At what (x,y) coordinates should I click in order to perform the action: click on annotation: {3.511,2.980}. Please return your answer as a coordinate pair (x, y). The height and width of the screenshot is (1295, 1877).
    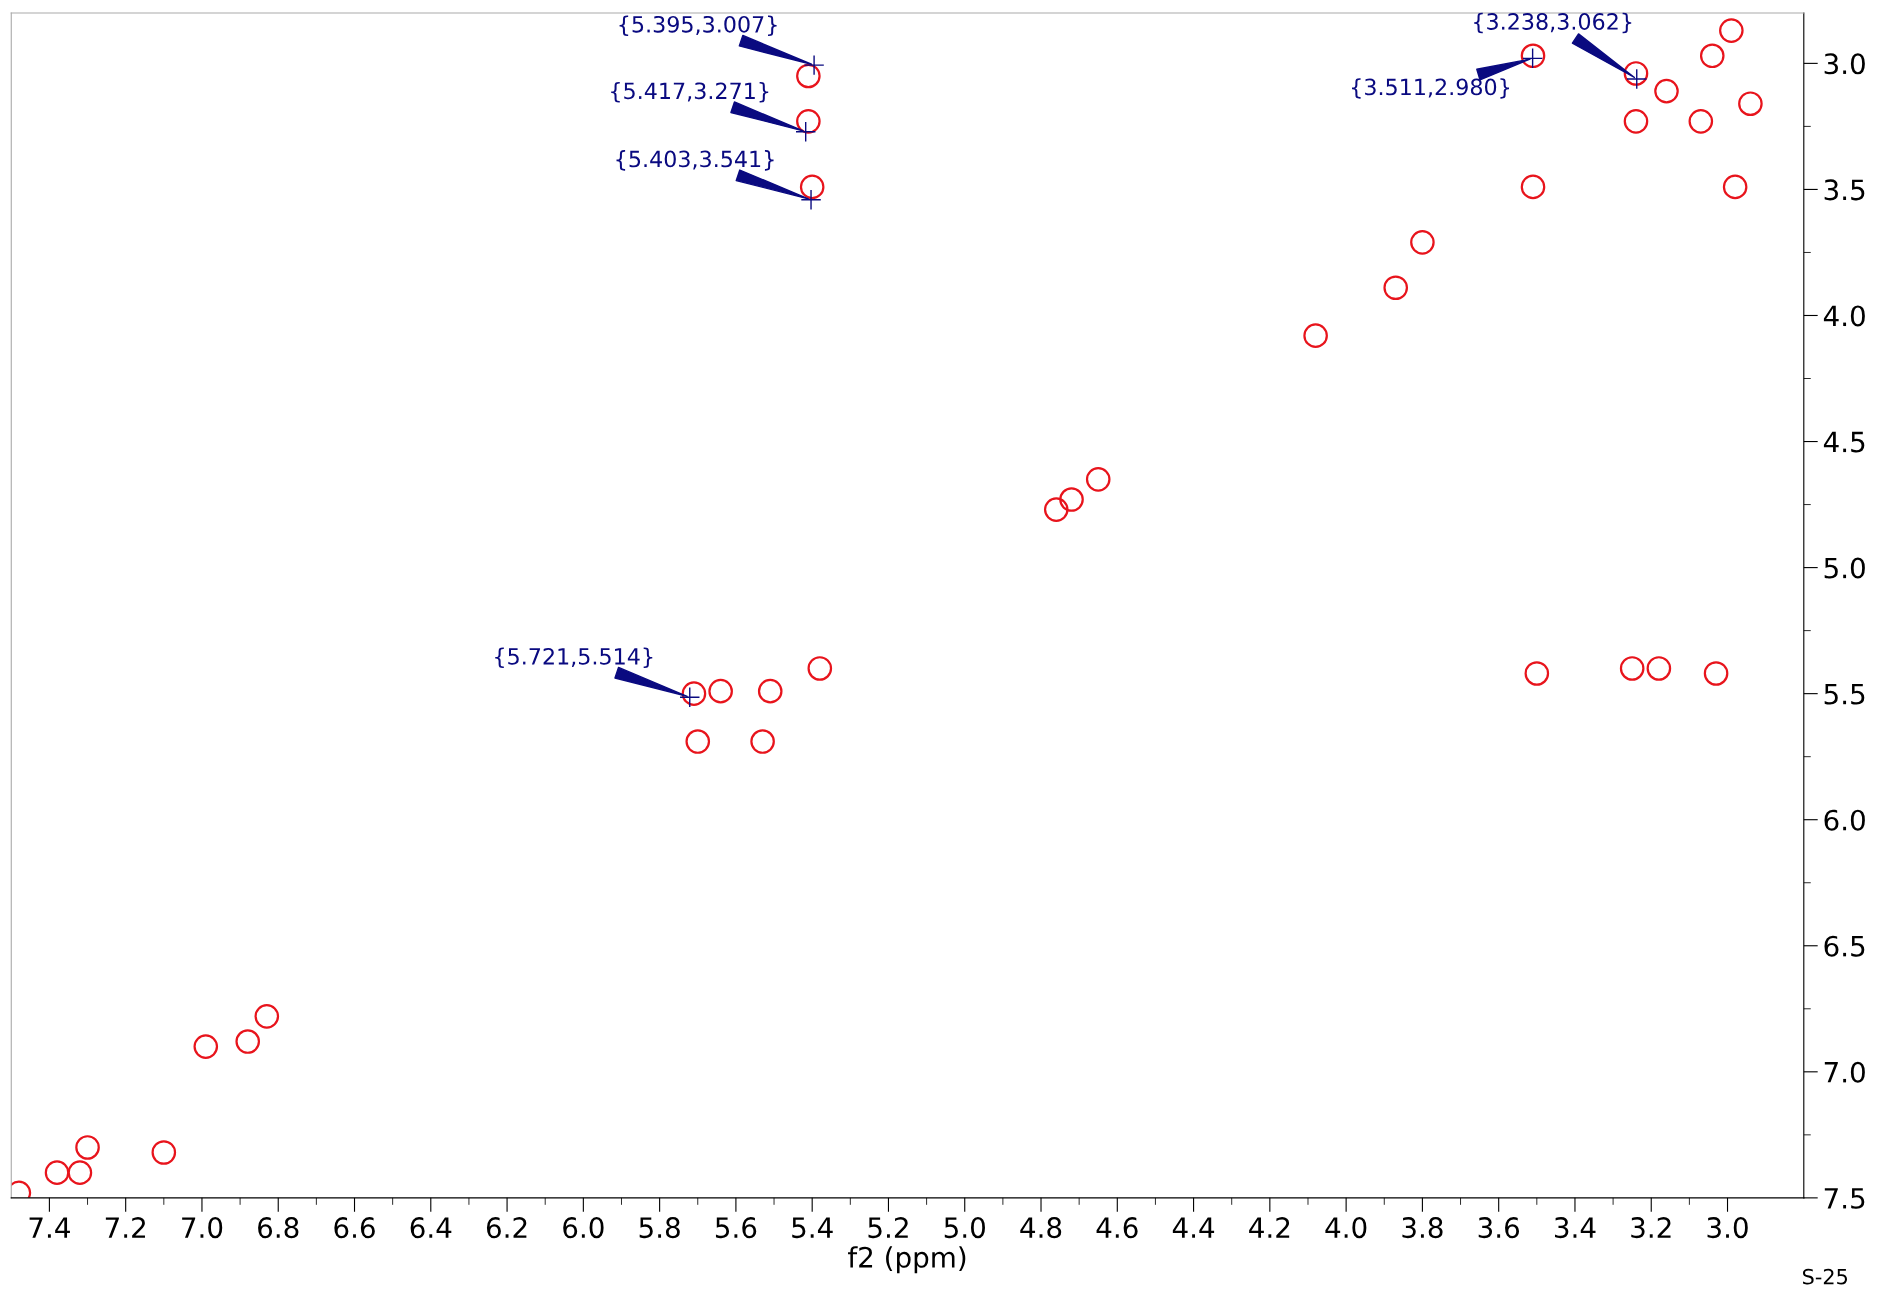
    Looking at the image, I should click on (1431, 88).